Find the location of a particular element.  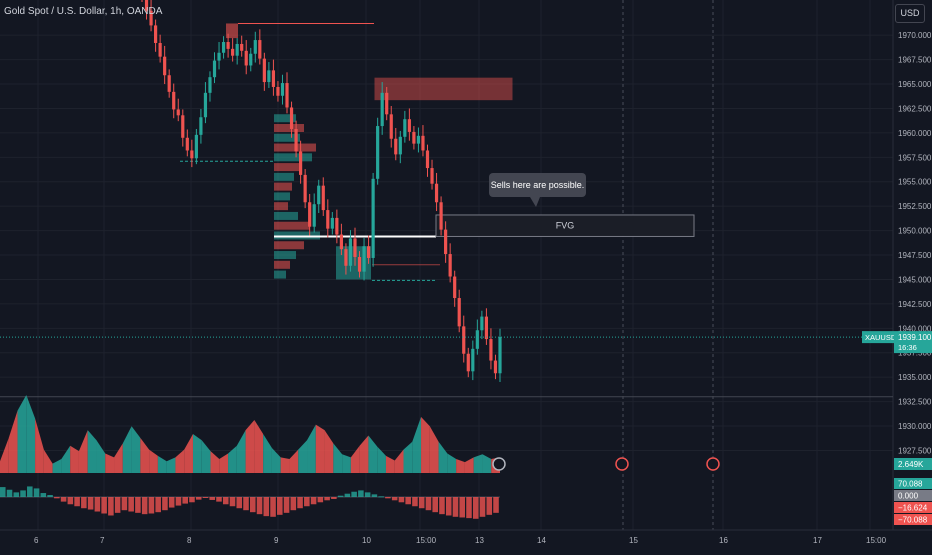

y-axis-tick-label: 1927.500 is located at coordinates (915, 450).